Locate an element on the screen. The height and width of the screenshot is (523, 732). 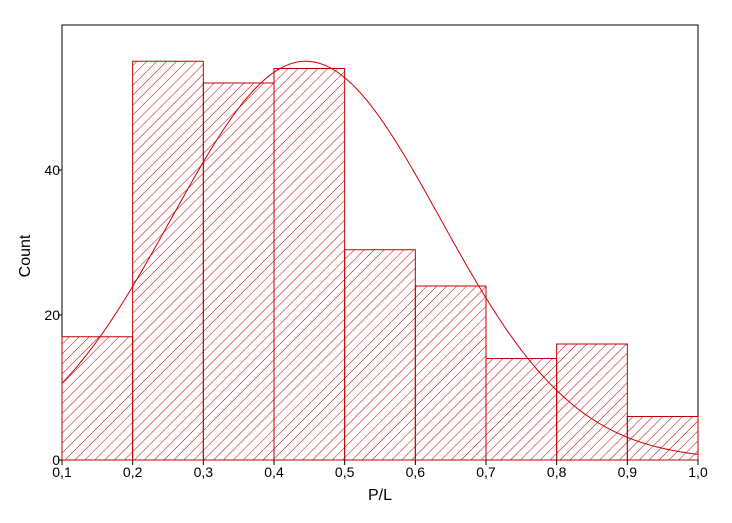
x-axis-title: P/L is located at coordinates (380, 495).